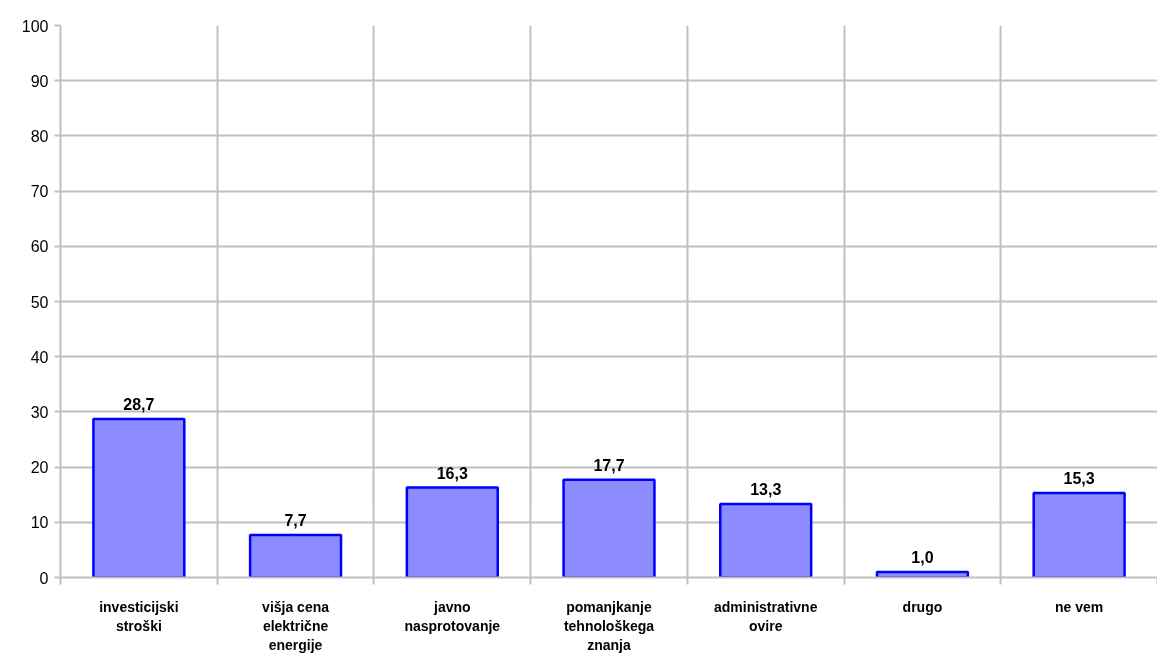 Image resolution: width=1157 pixels, height=664 pixels. Describe the element at coordinates (609, 625) in the screenshot. I see `x-tick-label: pomanjkanje tehnološkega znanja` at that location.